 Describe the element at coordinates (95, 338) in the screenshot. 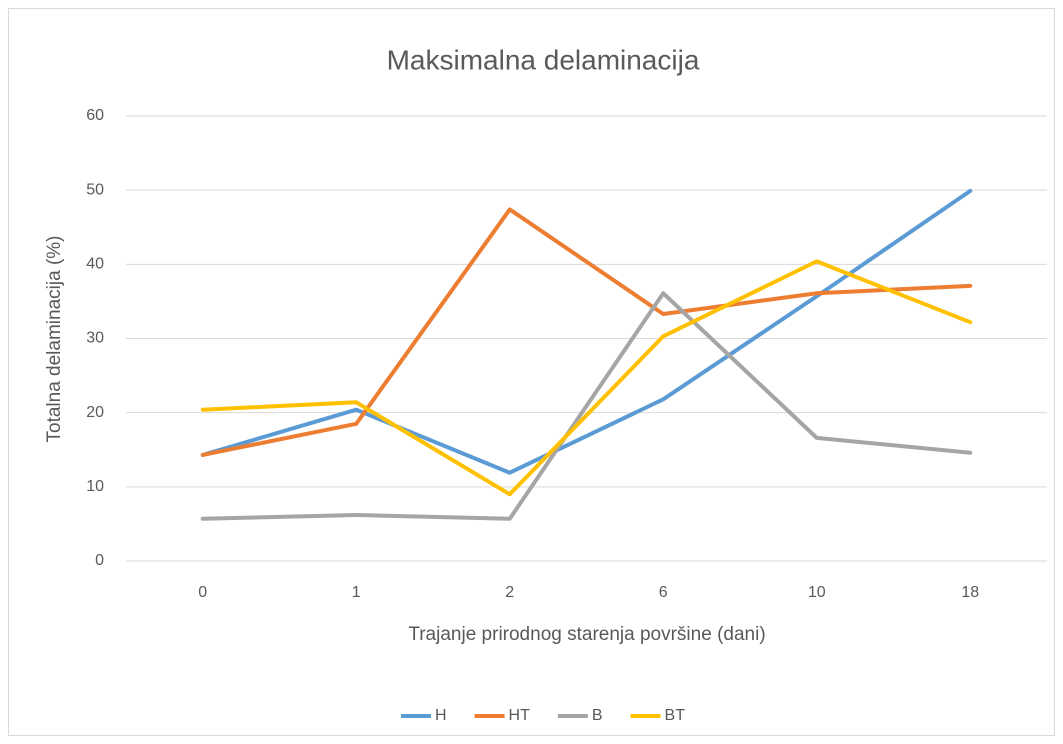

I see `y-tick-label: 30` at that location.